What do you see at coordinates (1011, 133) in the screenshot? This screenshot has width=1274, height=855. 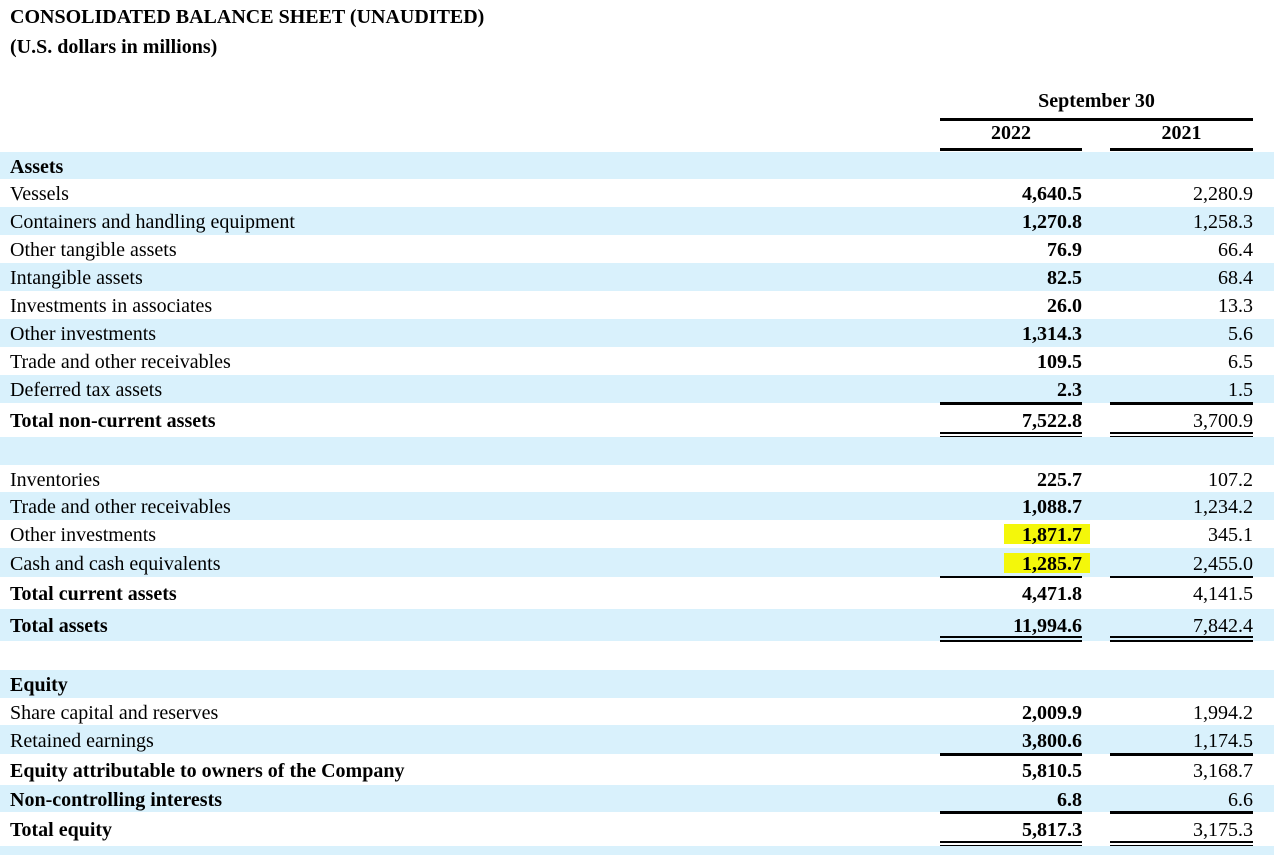 I see `year-header: 2022` at bounding box center [1011, 133].